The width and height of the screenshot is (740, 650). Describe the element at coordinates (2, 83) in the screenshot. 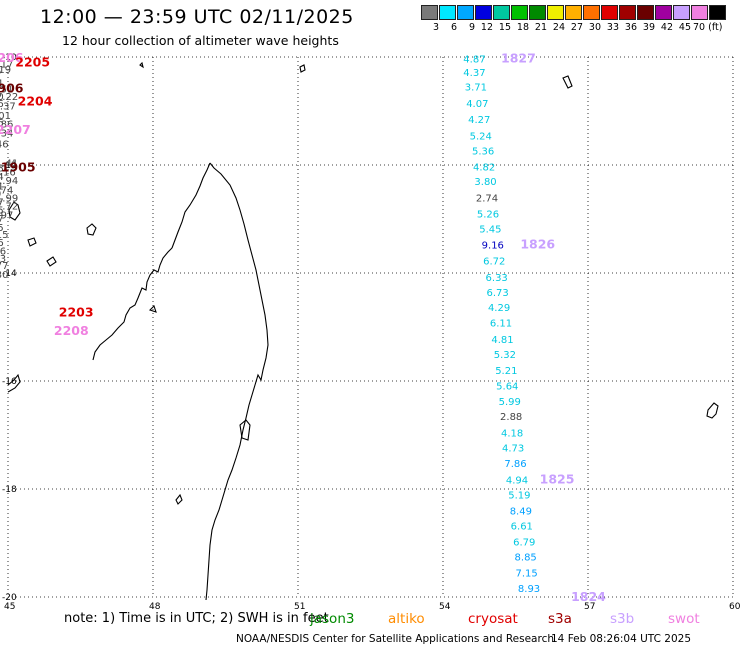

I see `wave-height-value: 1.91` at that location.